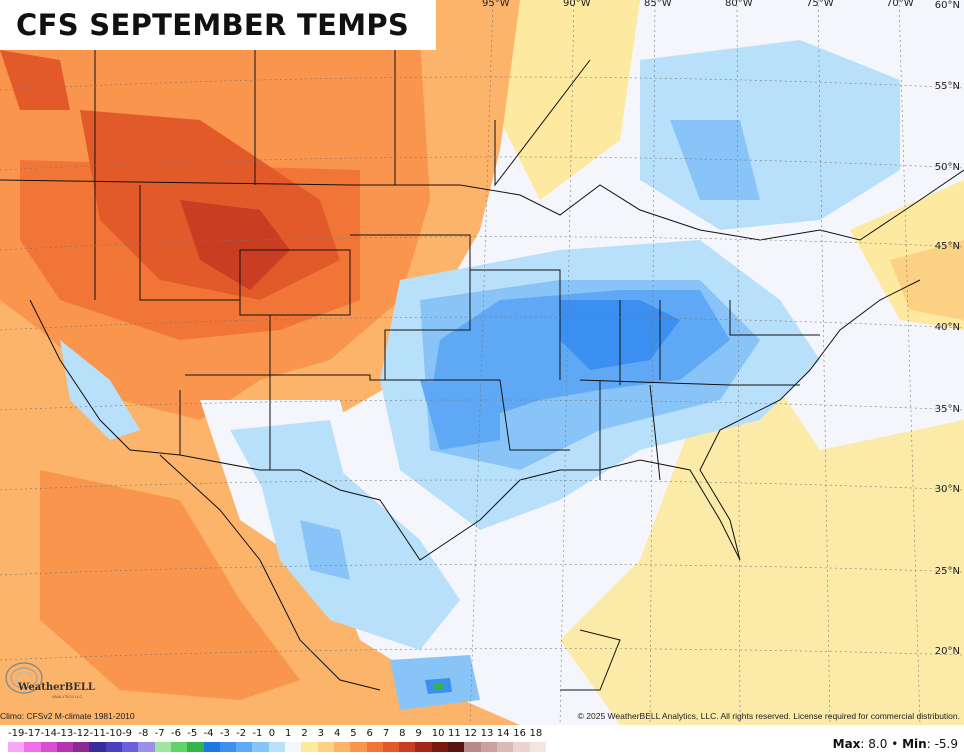  What do you see at coordinates (454, 733) in the screenshot?
I see `colorbar-label: 11` at bounding box center [454, 733].